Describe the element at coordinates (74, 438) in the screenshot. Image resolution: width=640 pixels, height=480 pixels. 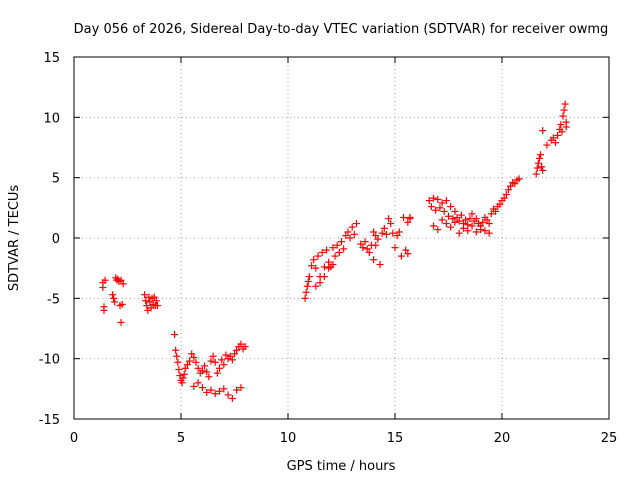
I see `x-tick-label: 0` at that location.